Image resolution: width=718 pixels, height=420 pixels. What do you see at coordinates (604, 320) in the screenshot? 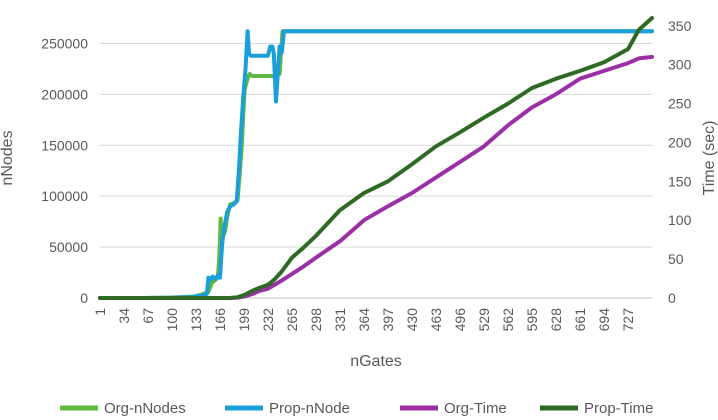
I see `x-tick-label: 694` at bounding box center [604, 320].